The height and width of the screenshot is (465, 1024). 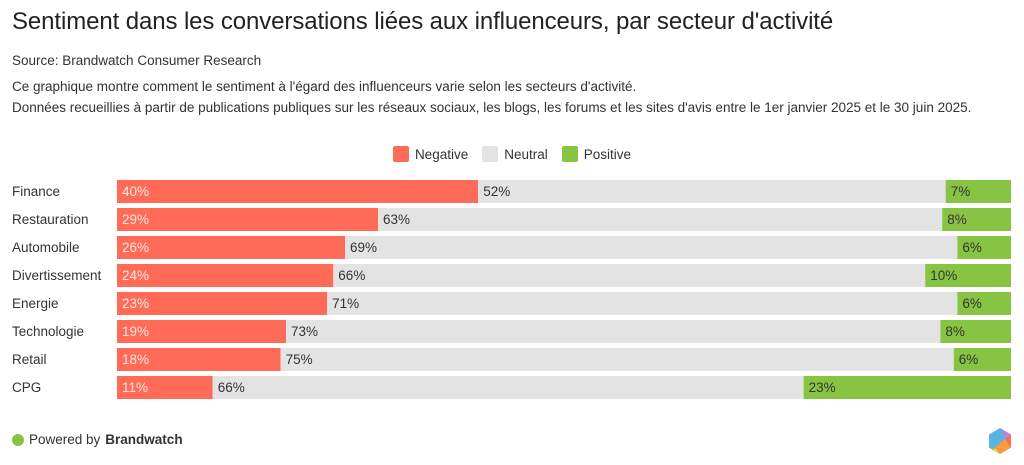 I want to click on data-label-negative: 11%, so click(x=135, y=387).